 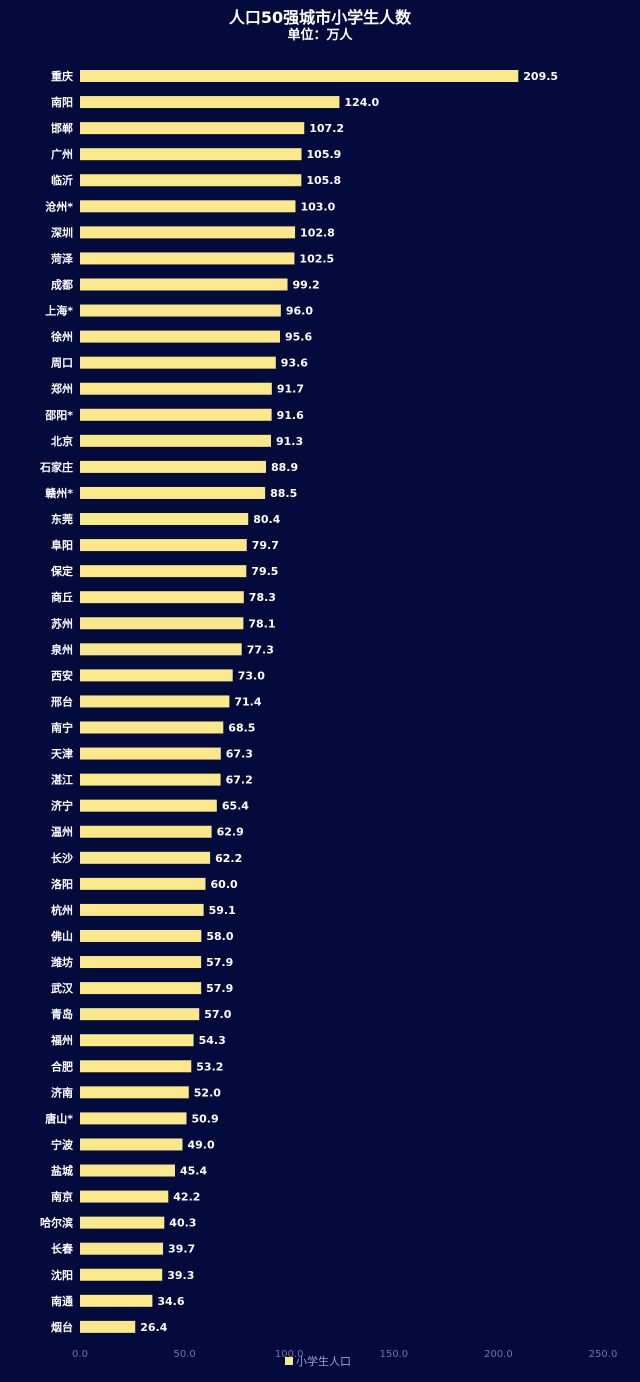 I want to click on category-label: 沈阳, so click(x=62, y=1275).